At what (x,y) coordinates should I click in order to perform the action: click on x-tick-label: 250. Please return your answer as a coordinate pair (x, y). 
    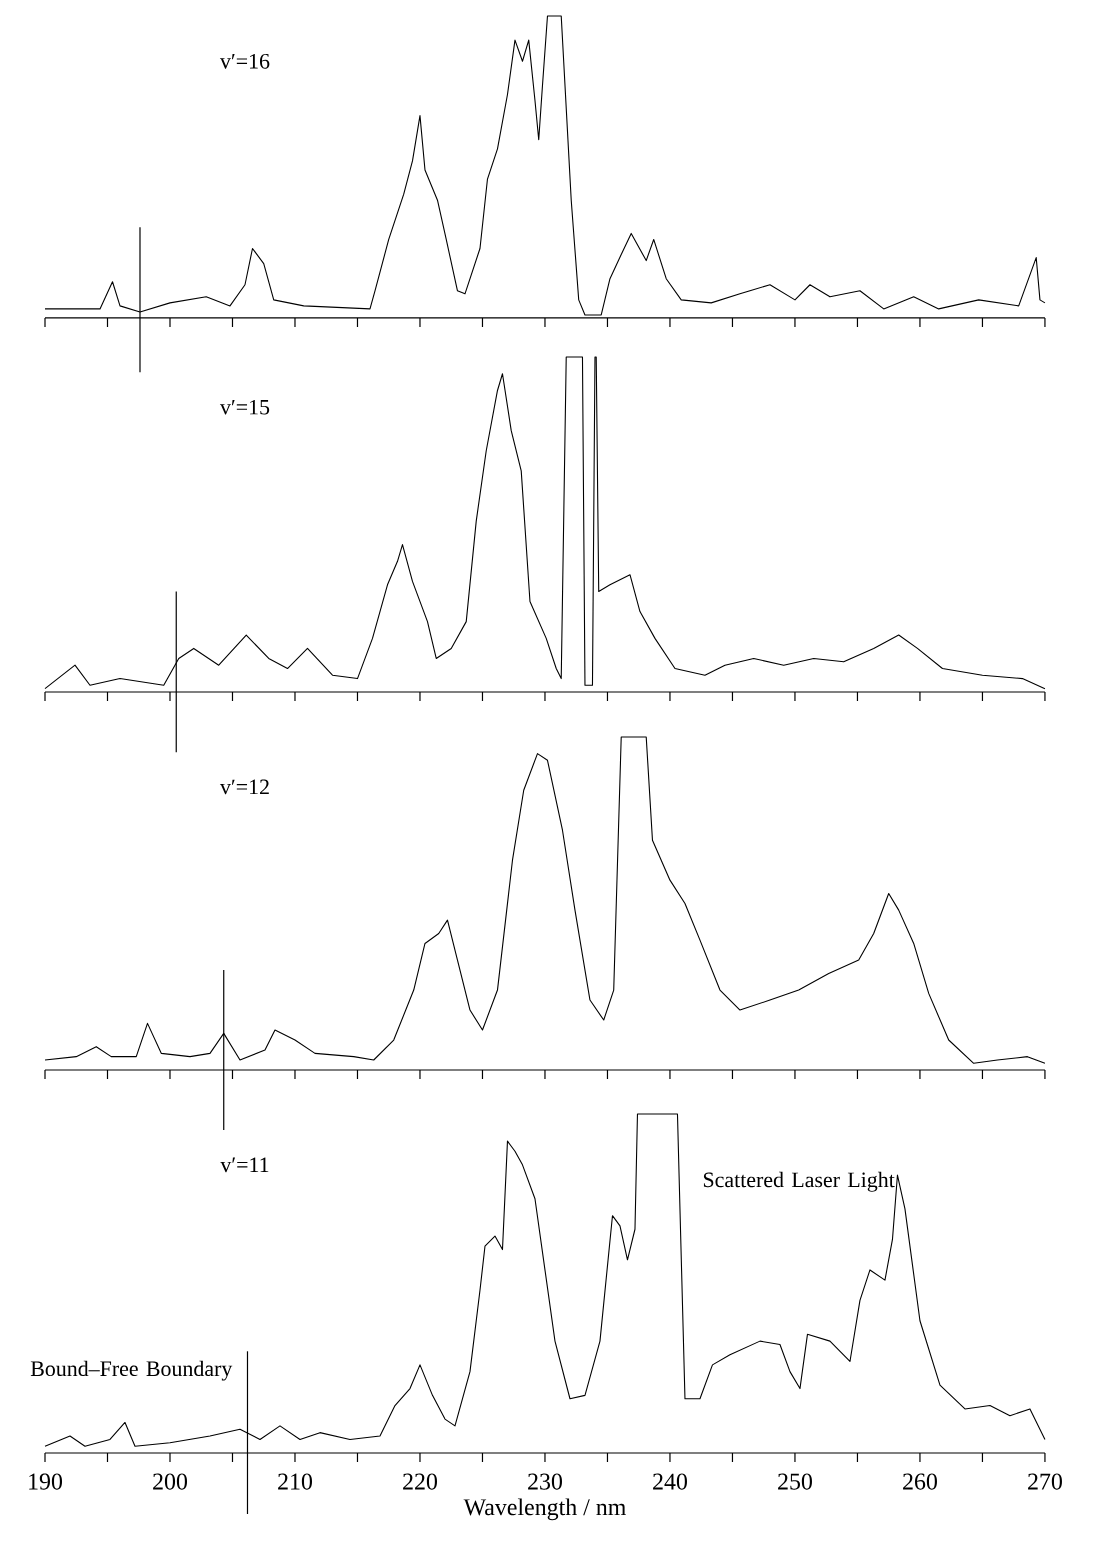
    Looking at the image, I should click on (795, 1481).